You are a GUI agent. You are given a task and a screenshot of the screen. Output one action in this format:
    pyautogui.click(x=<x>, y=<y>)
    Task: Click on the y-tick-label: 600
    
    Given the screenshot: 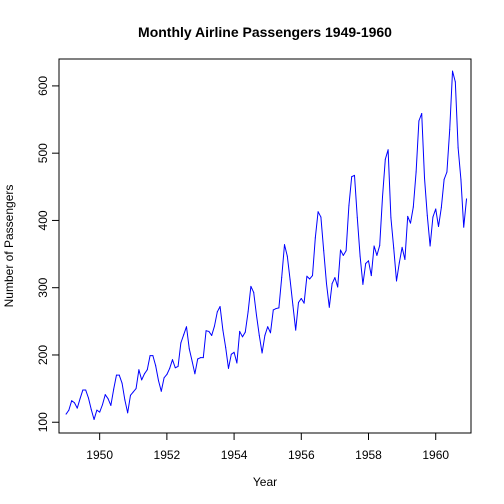 What is the action you would take?
    pyautogui.click(x=43, y=86)
    